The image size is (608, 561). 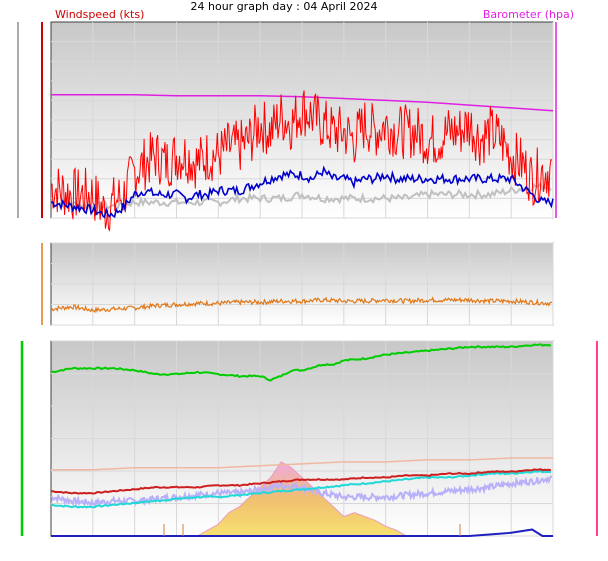 What do you see at coordinates (302, 499) in the screenshot?
I see `series-solar-area` at bounding box center [302, 499].